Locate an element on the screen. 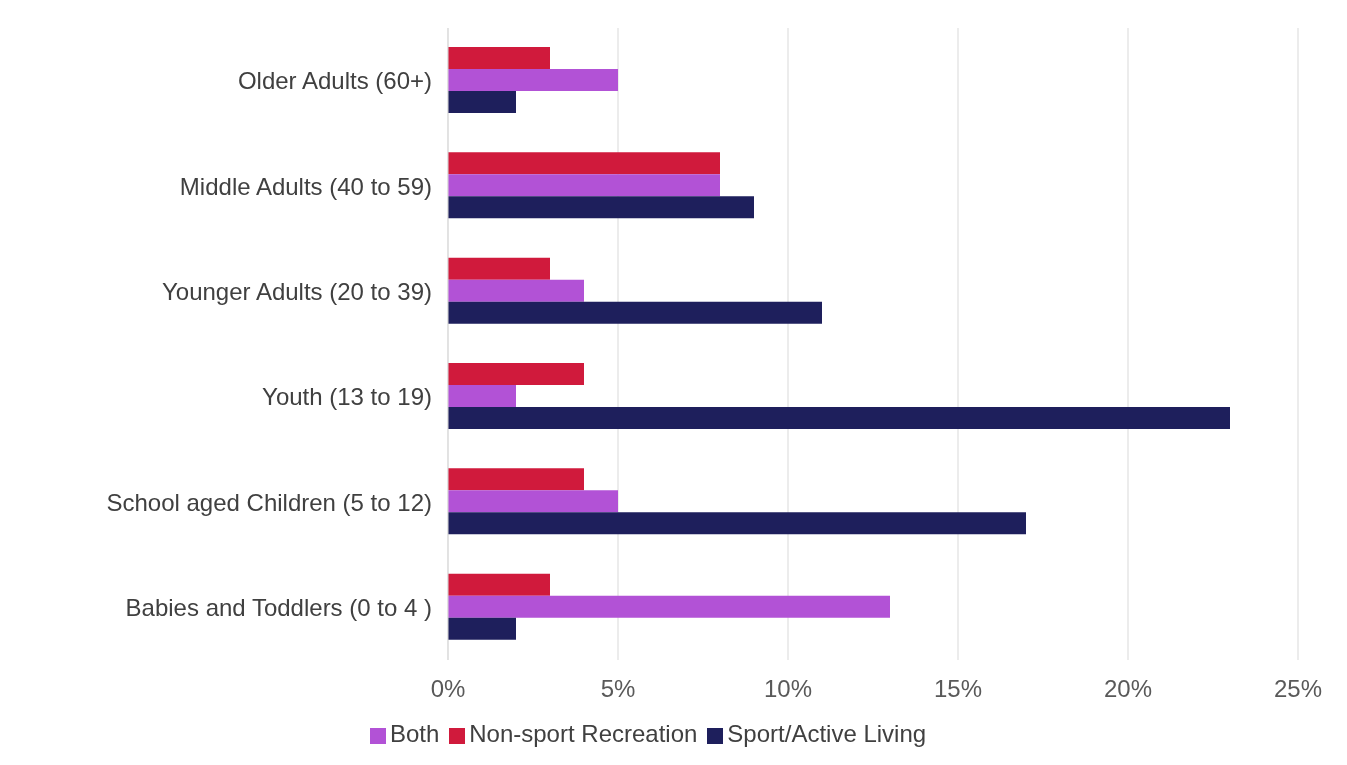 This screenshot has width=1347, height=765. x-tick-label: 25% is located at coordinates (1298, 689).